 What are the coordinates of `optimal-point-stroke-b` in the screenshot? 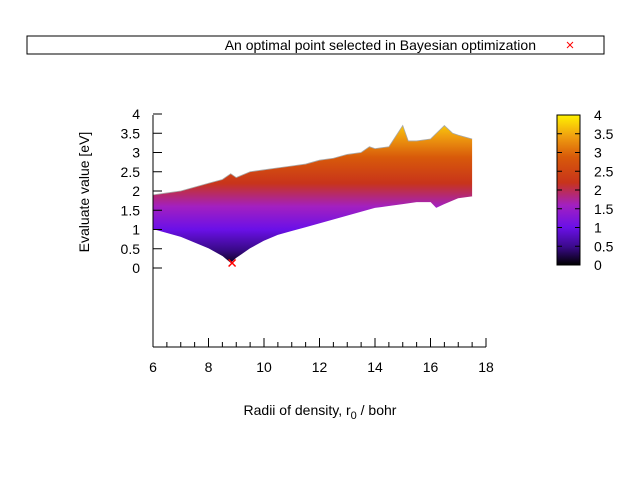 It's located at (232, 263).